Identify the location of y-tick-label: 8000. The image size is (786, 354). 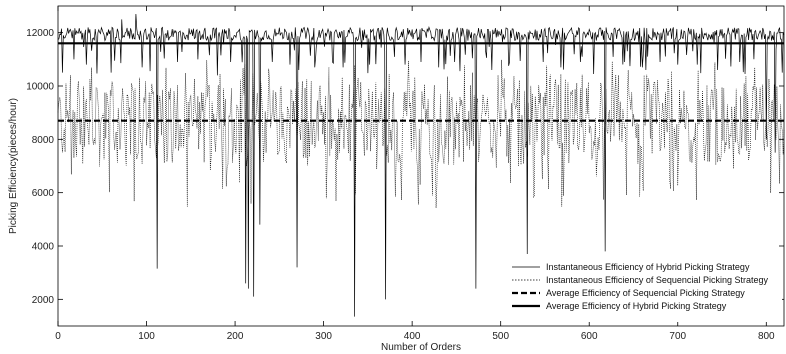
(43, 140).